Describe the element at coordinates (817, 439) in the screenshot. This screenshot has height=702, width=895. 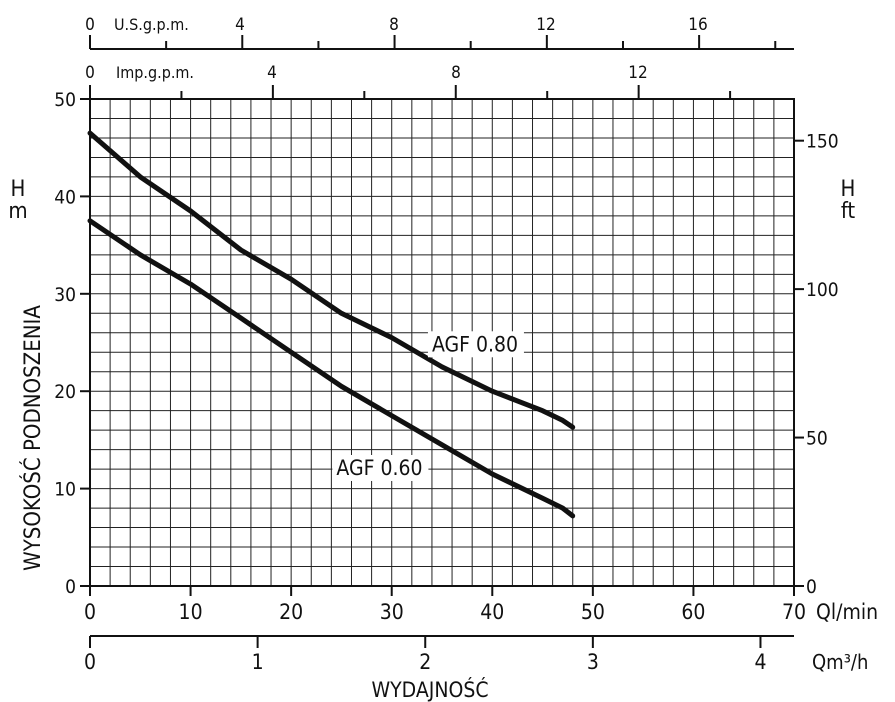
I see `right-axis-tick-label: 50` at that location.